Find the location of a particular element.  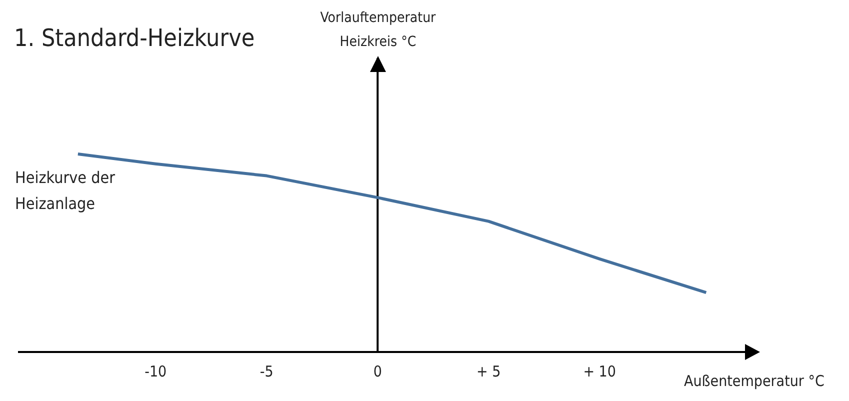

text: Vorlauftemperatur Heizkreis °C is located at coordinates (378, 30).